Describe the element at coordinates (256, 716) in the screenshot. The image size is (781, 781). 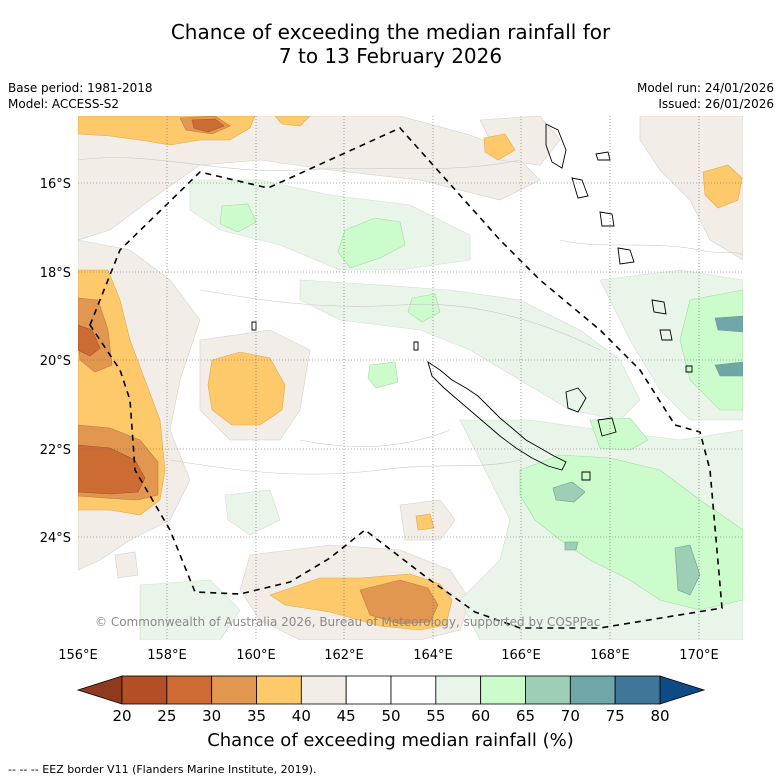
I see `colorbar-tick-35: 35` at that location.